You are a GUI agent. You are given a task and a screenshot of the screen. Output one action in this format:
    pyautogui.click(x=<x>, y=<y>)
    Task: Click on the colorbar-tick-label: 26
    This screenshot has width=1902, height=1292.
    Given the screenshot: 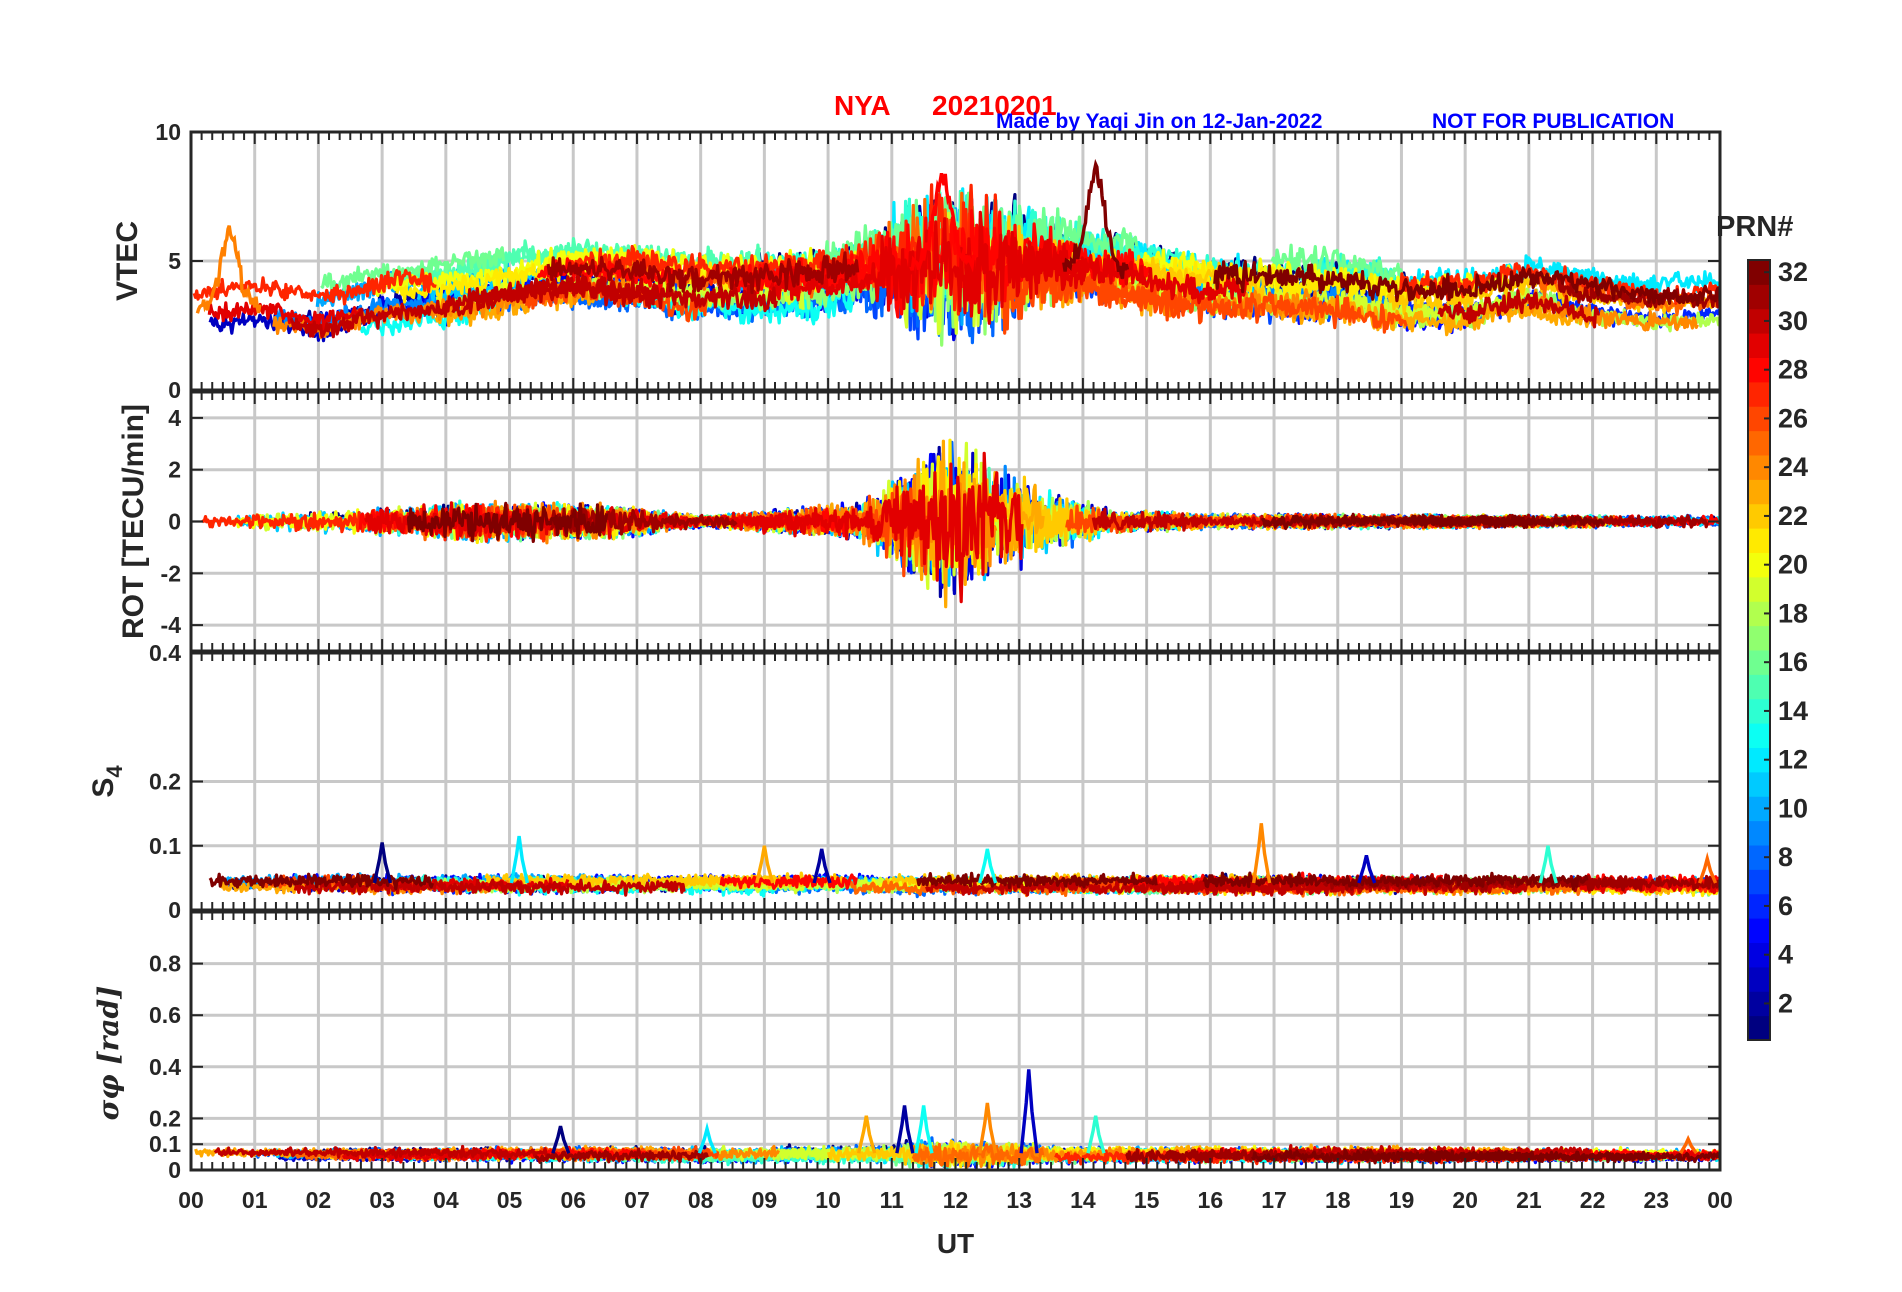 What is the action you would take?
    pyautogui.click(x=1793, y=418)
    